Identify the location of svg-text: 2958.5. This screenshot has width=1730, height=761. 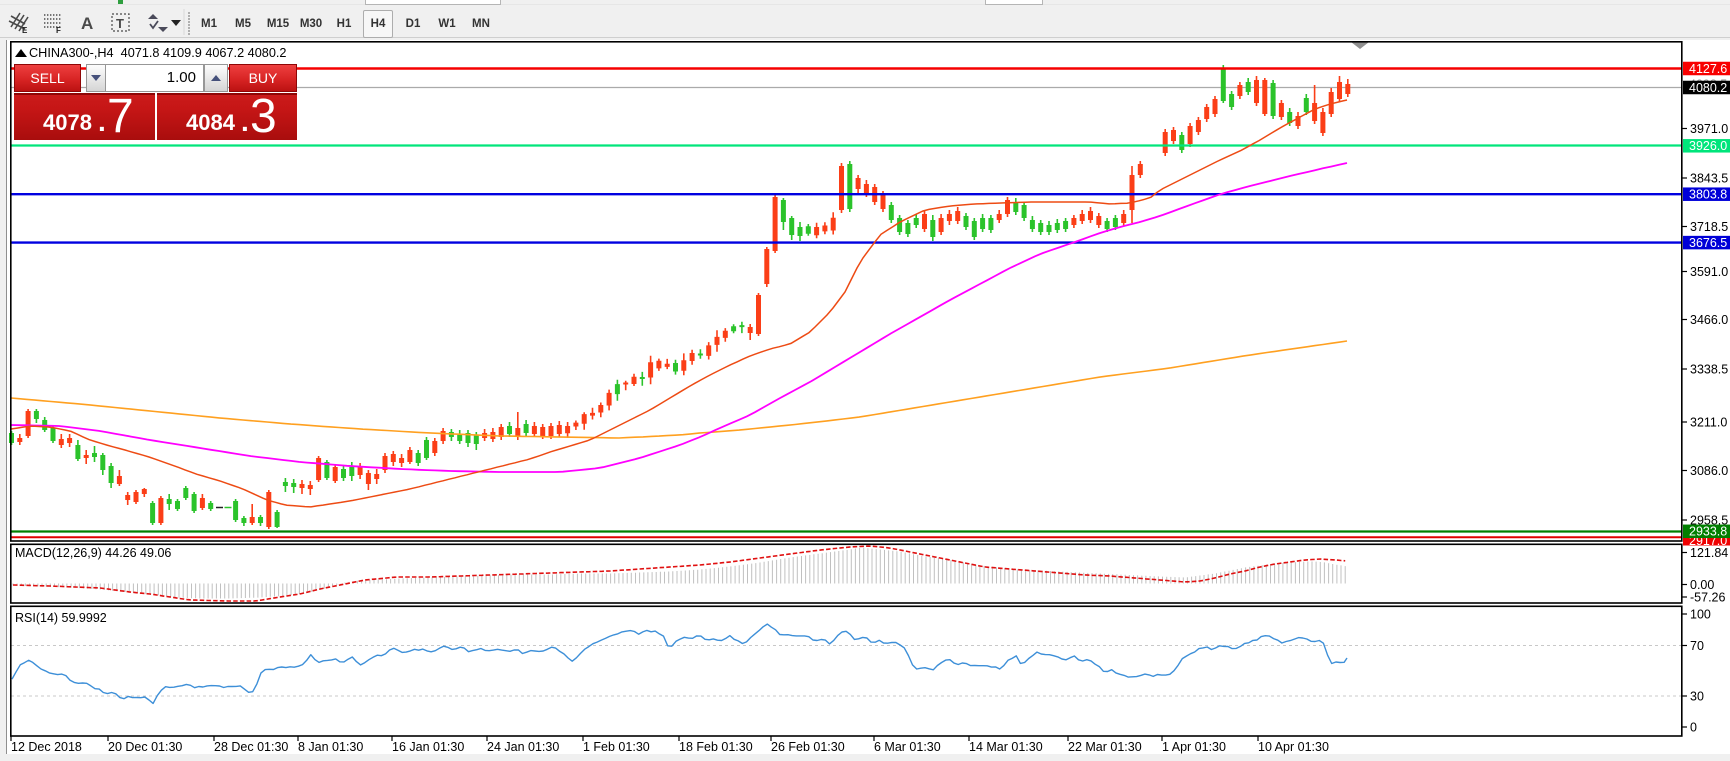
(1709, 520).